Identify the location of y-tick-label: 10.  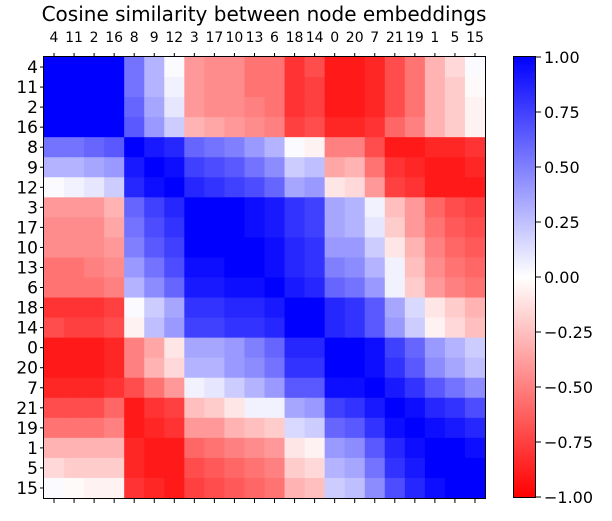
(27, 248).